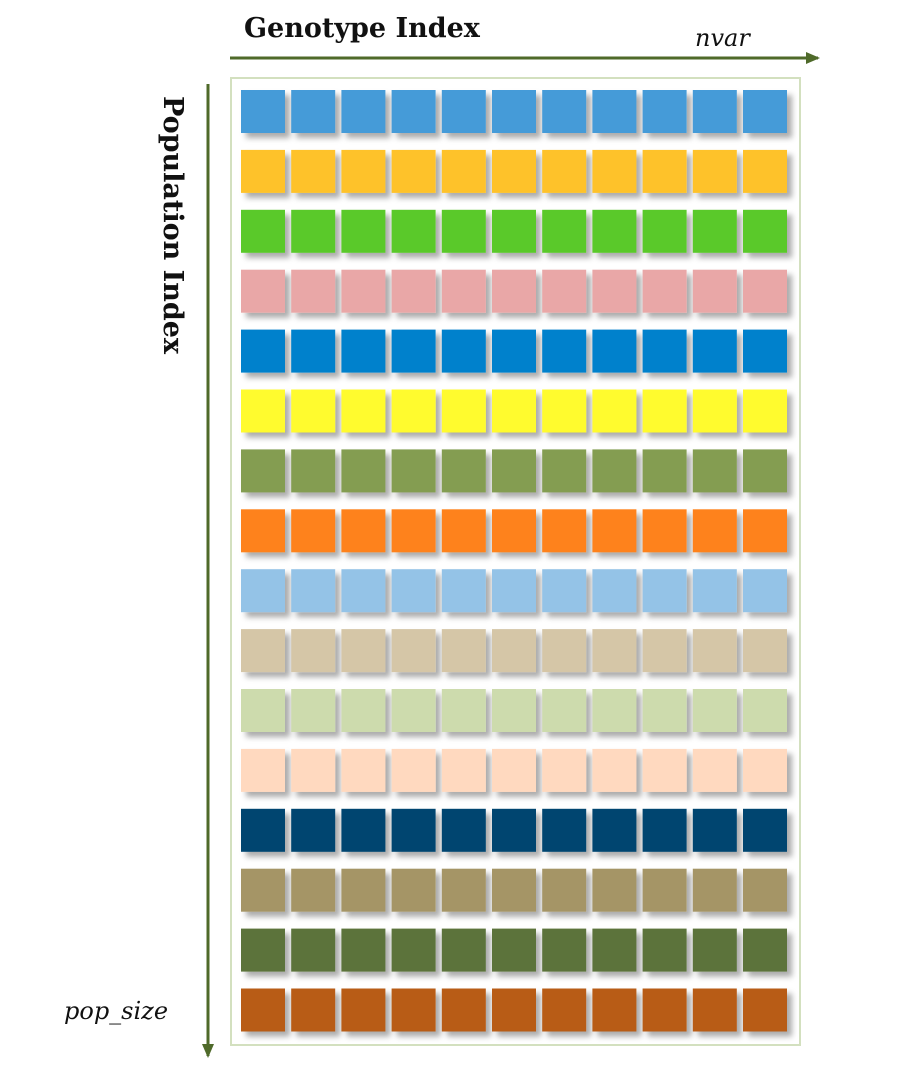 This screenshot has height=1070, width=898. What do you see at coordinates (723, 38) in the screenshot?
I see `nvar-label: nvar` at bounding box center [723, 38].